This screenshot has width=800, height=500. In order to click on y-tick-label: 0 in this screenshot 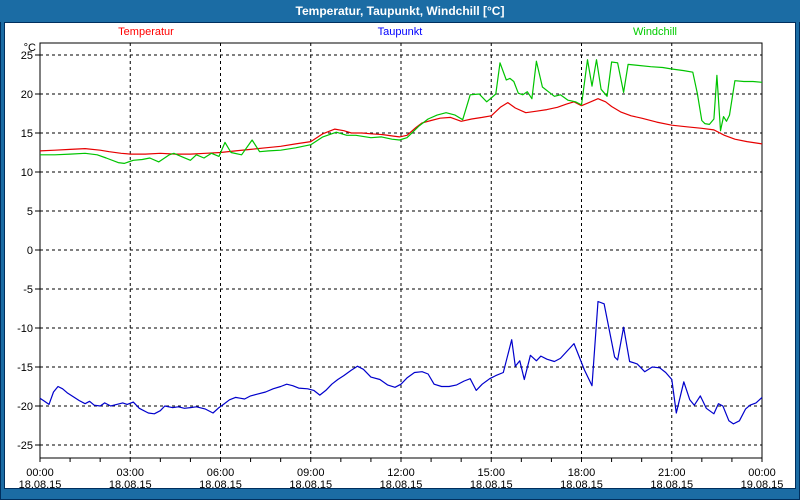, I will do `click(30, 251)`.